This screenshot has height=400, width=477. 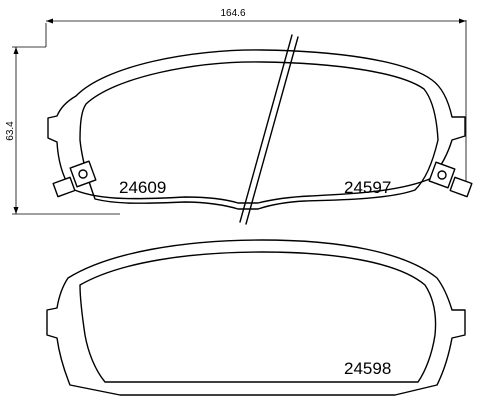 What do you see at coordinates (367, 187) in the screenshot?
I see `part-number-upper-right: 24597` at bounding box center [367, 187].